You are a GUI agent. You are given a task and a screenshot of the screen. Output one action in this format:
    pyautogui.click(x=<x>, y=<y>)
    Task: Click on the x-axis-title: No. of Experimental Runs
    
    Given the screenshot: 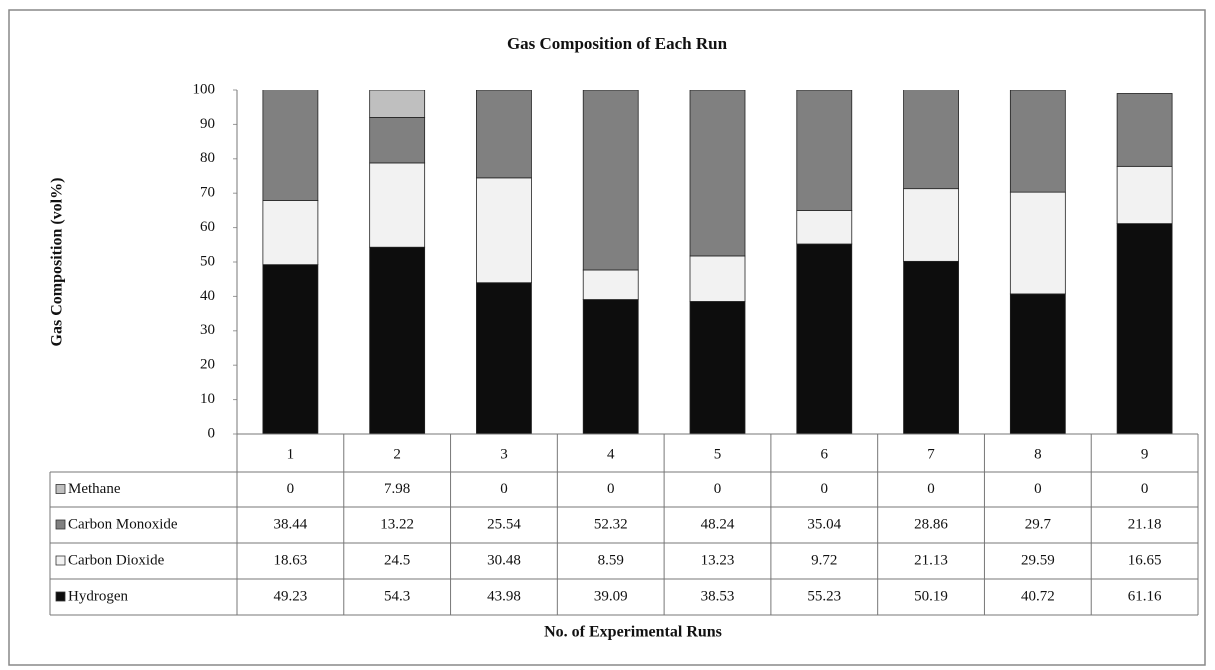 What is the action you would take?
    pyautogui.click(x=633, y=632)
    